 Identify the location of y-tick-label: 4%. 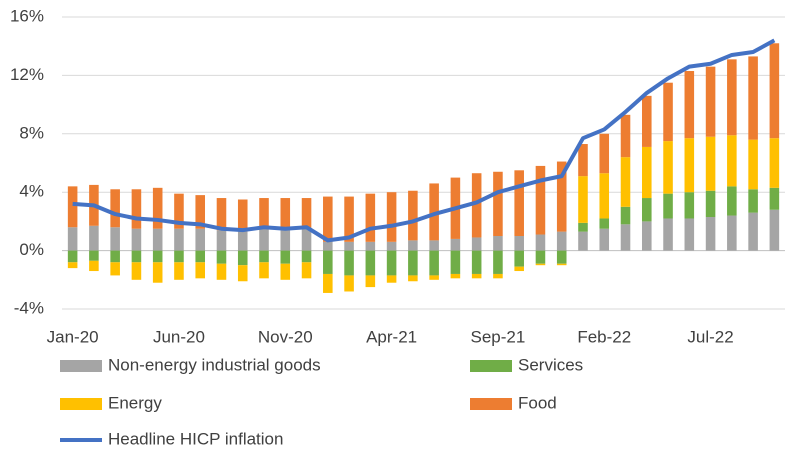
(31, 191).